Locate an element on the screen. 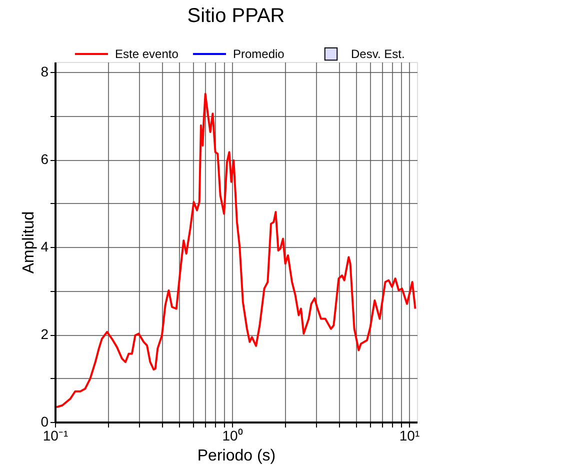 This screenshot has width=586, height=475. y-tick-label: 6 is located at coordinates (44, 159).